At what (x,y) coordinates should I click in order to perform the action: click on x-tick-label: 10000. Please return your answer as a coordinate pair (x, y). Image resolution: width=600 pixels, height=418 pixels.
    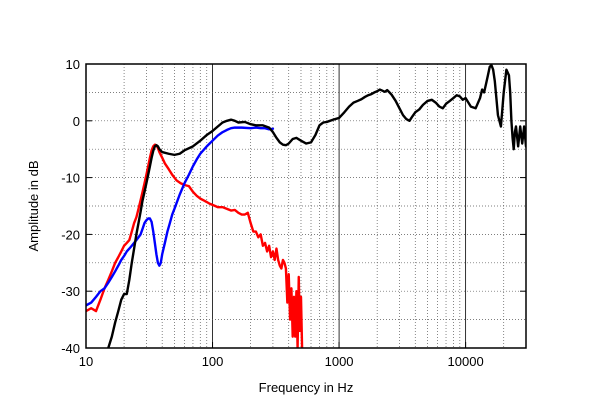
    Looking at the image, I should click on (466, 361).